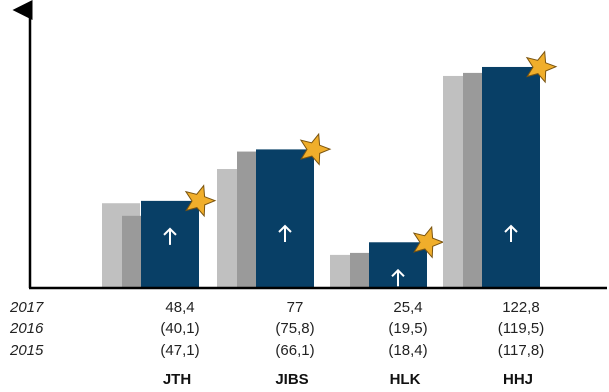 This screenshot has width=609, height=392. Describe the element at coordinates (179, 307) in the screenshot. I see `value-label-2017-jth: 48,4` at that location.